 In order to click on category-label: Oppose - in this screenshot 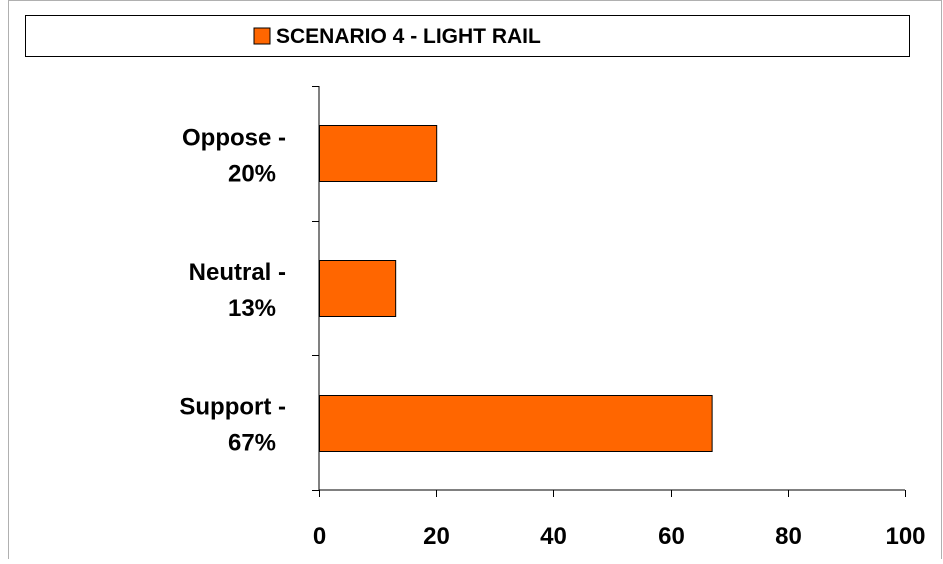, I will do `click(234, 137)`.